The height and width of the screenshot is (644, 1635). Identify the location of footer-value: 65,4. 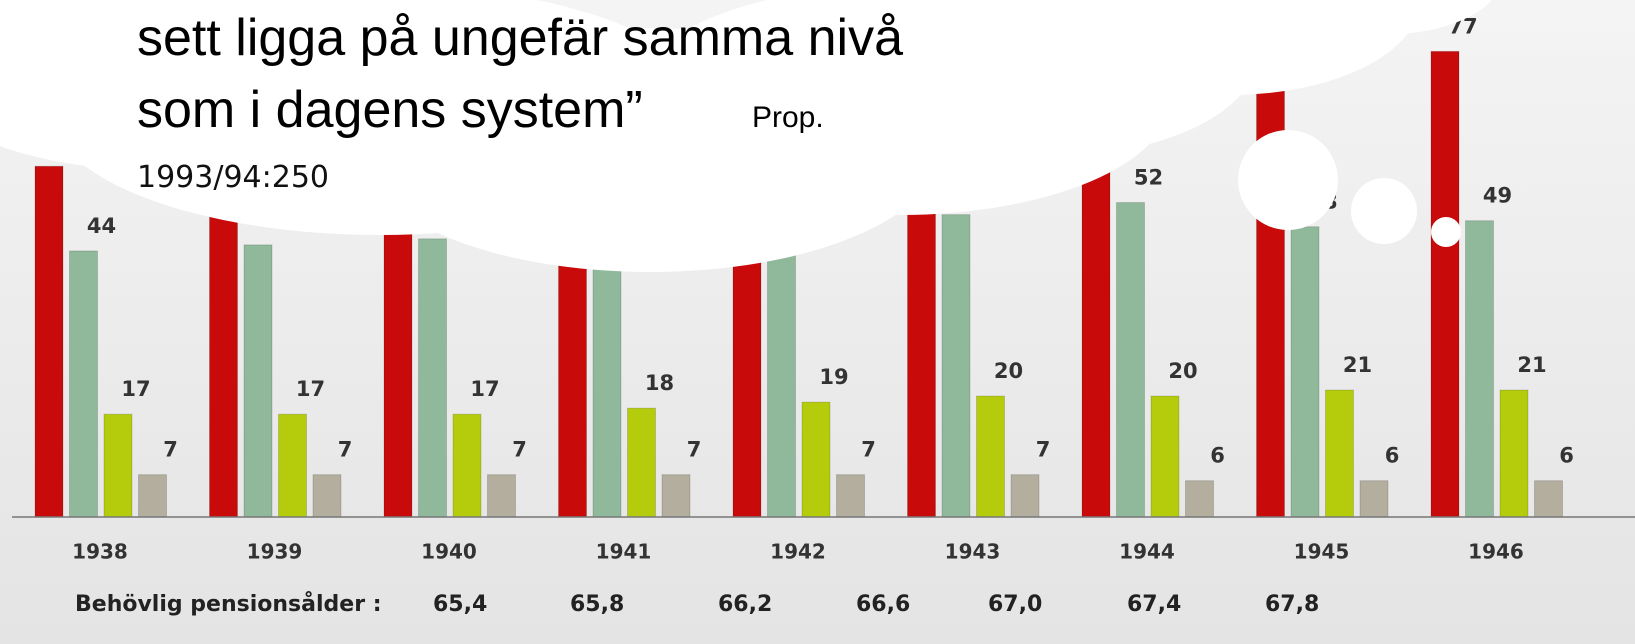
(460, 604).